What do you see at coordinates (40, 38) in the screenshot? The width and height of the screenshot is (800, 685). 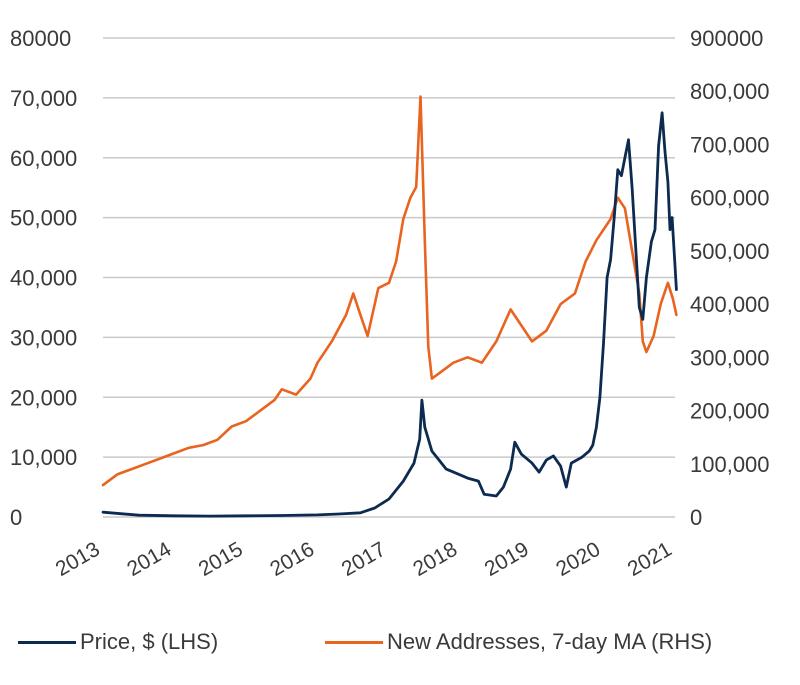 I see `left-tick-label: 80000` at bounding box center [40, 38].